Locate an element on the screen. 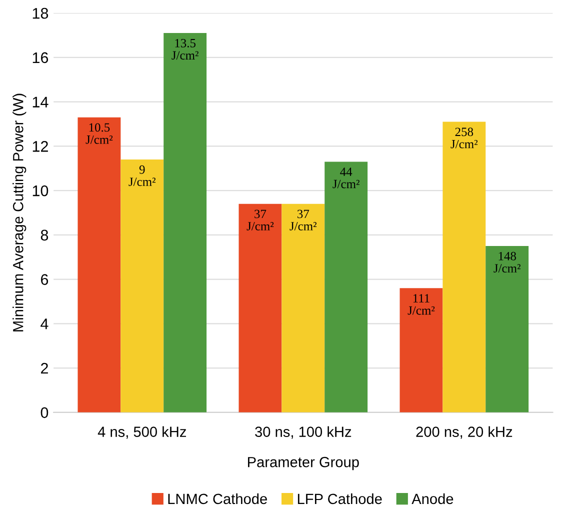 The height and width of the screenshot is (522, 564). annotation: 44 J/cm² is located at coordinates (346, 178).